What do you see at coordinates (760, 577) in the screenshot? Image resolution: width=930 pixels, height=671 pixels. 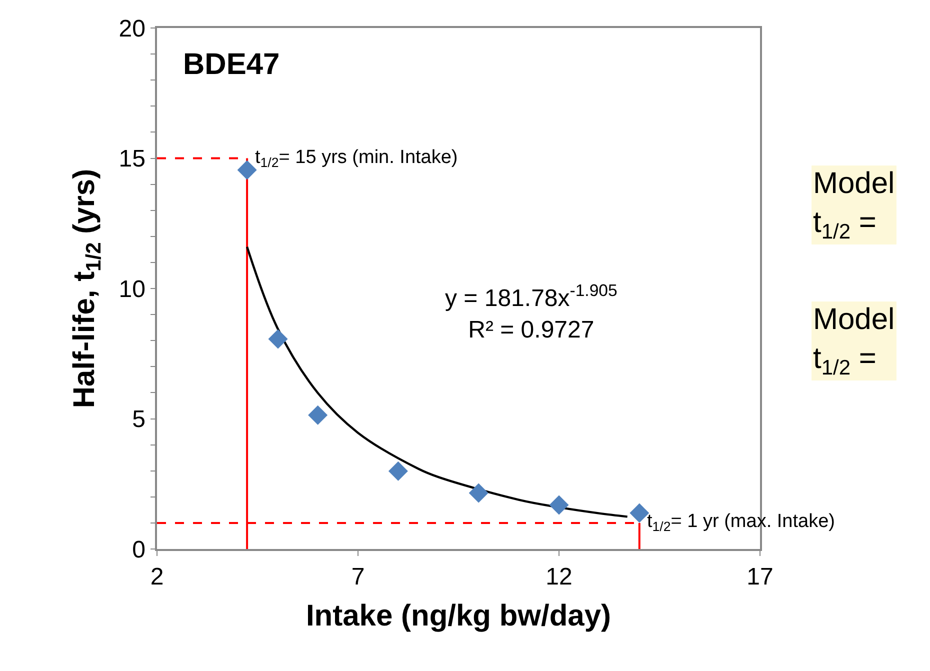 I see `x-tick-label: 17` at bounding box center [760, 577].